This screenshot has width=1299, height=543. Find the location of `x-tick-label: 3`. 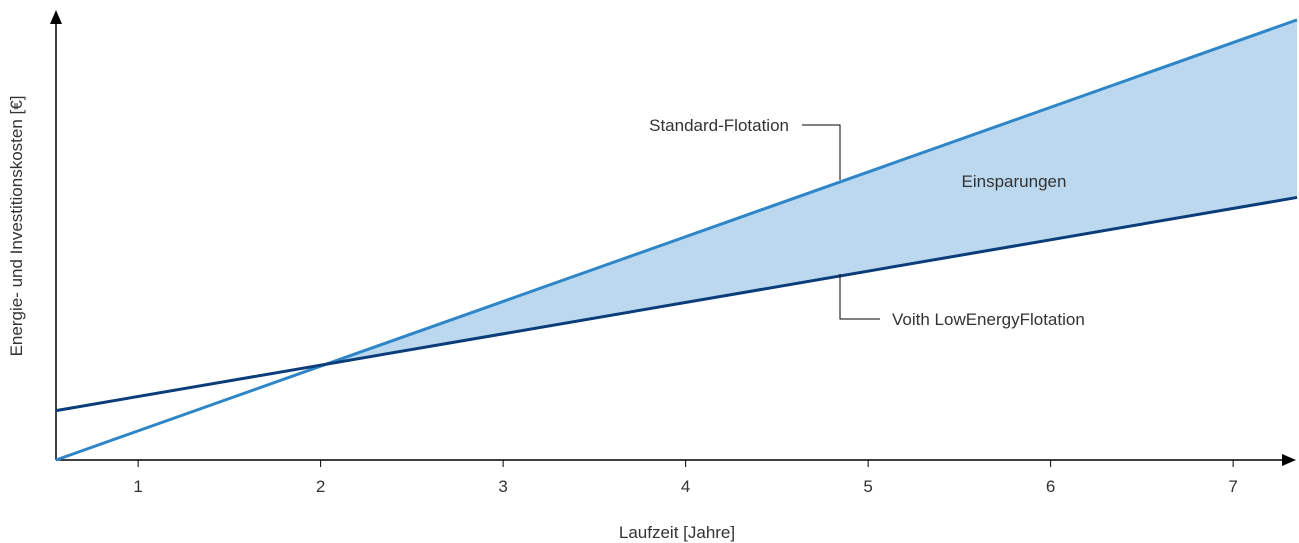

x-tick-label: 3 is located at coordinates (502, 486).